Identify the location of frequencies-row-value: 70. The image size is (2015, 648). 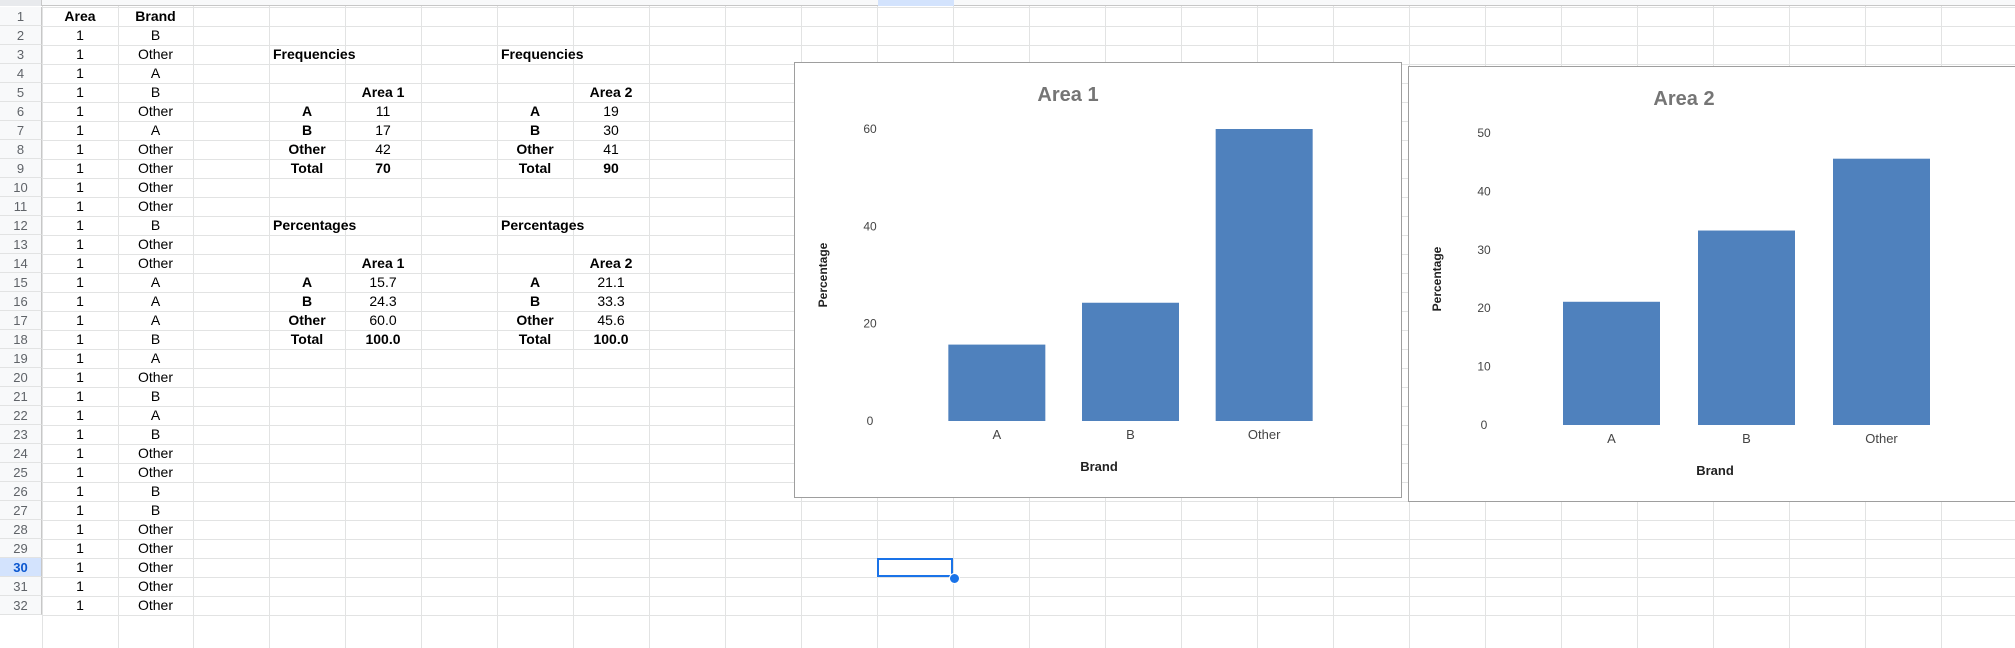
(383, 168).